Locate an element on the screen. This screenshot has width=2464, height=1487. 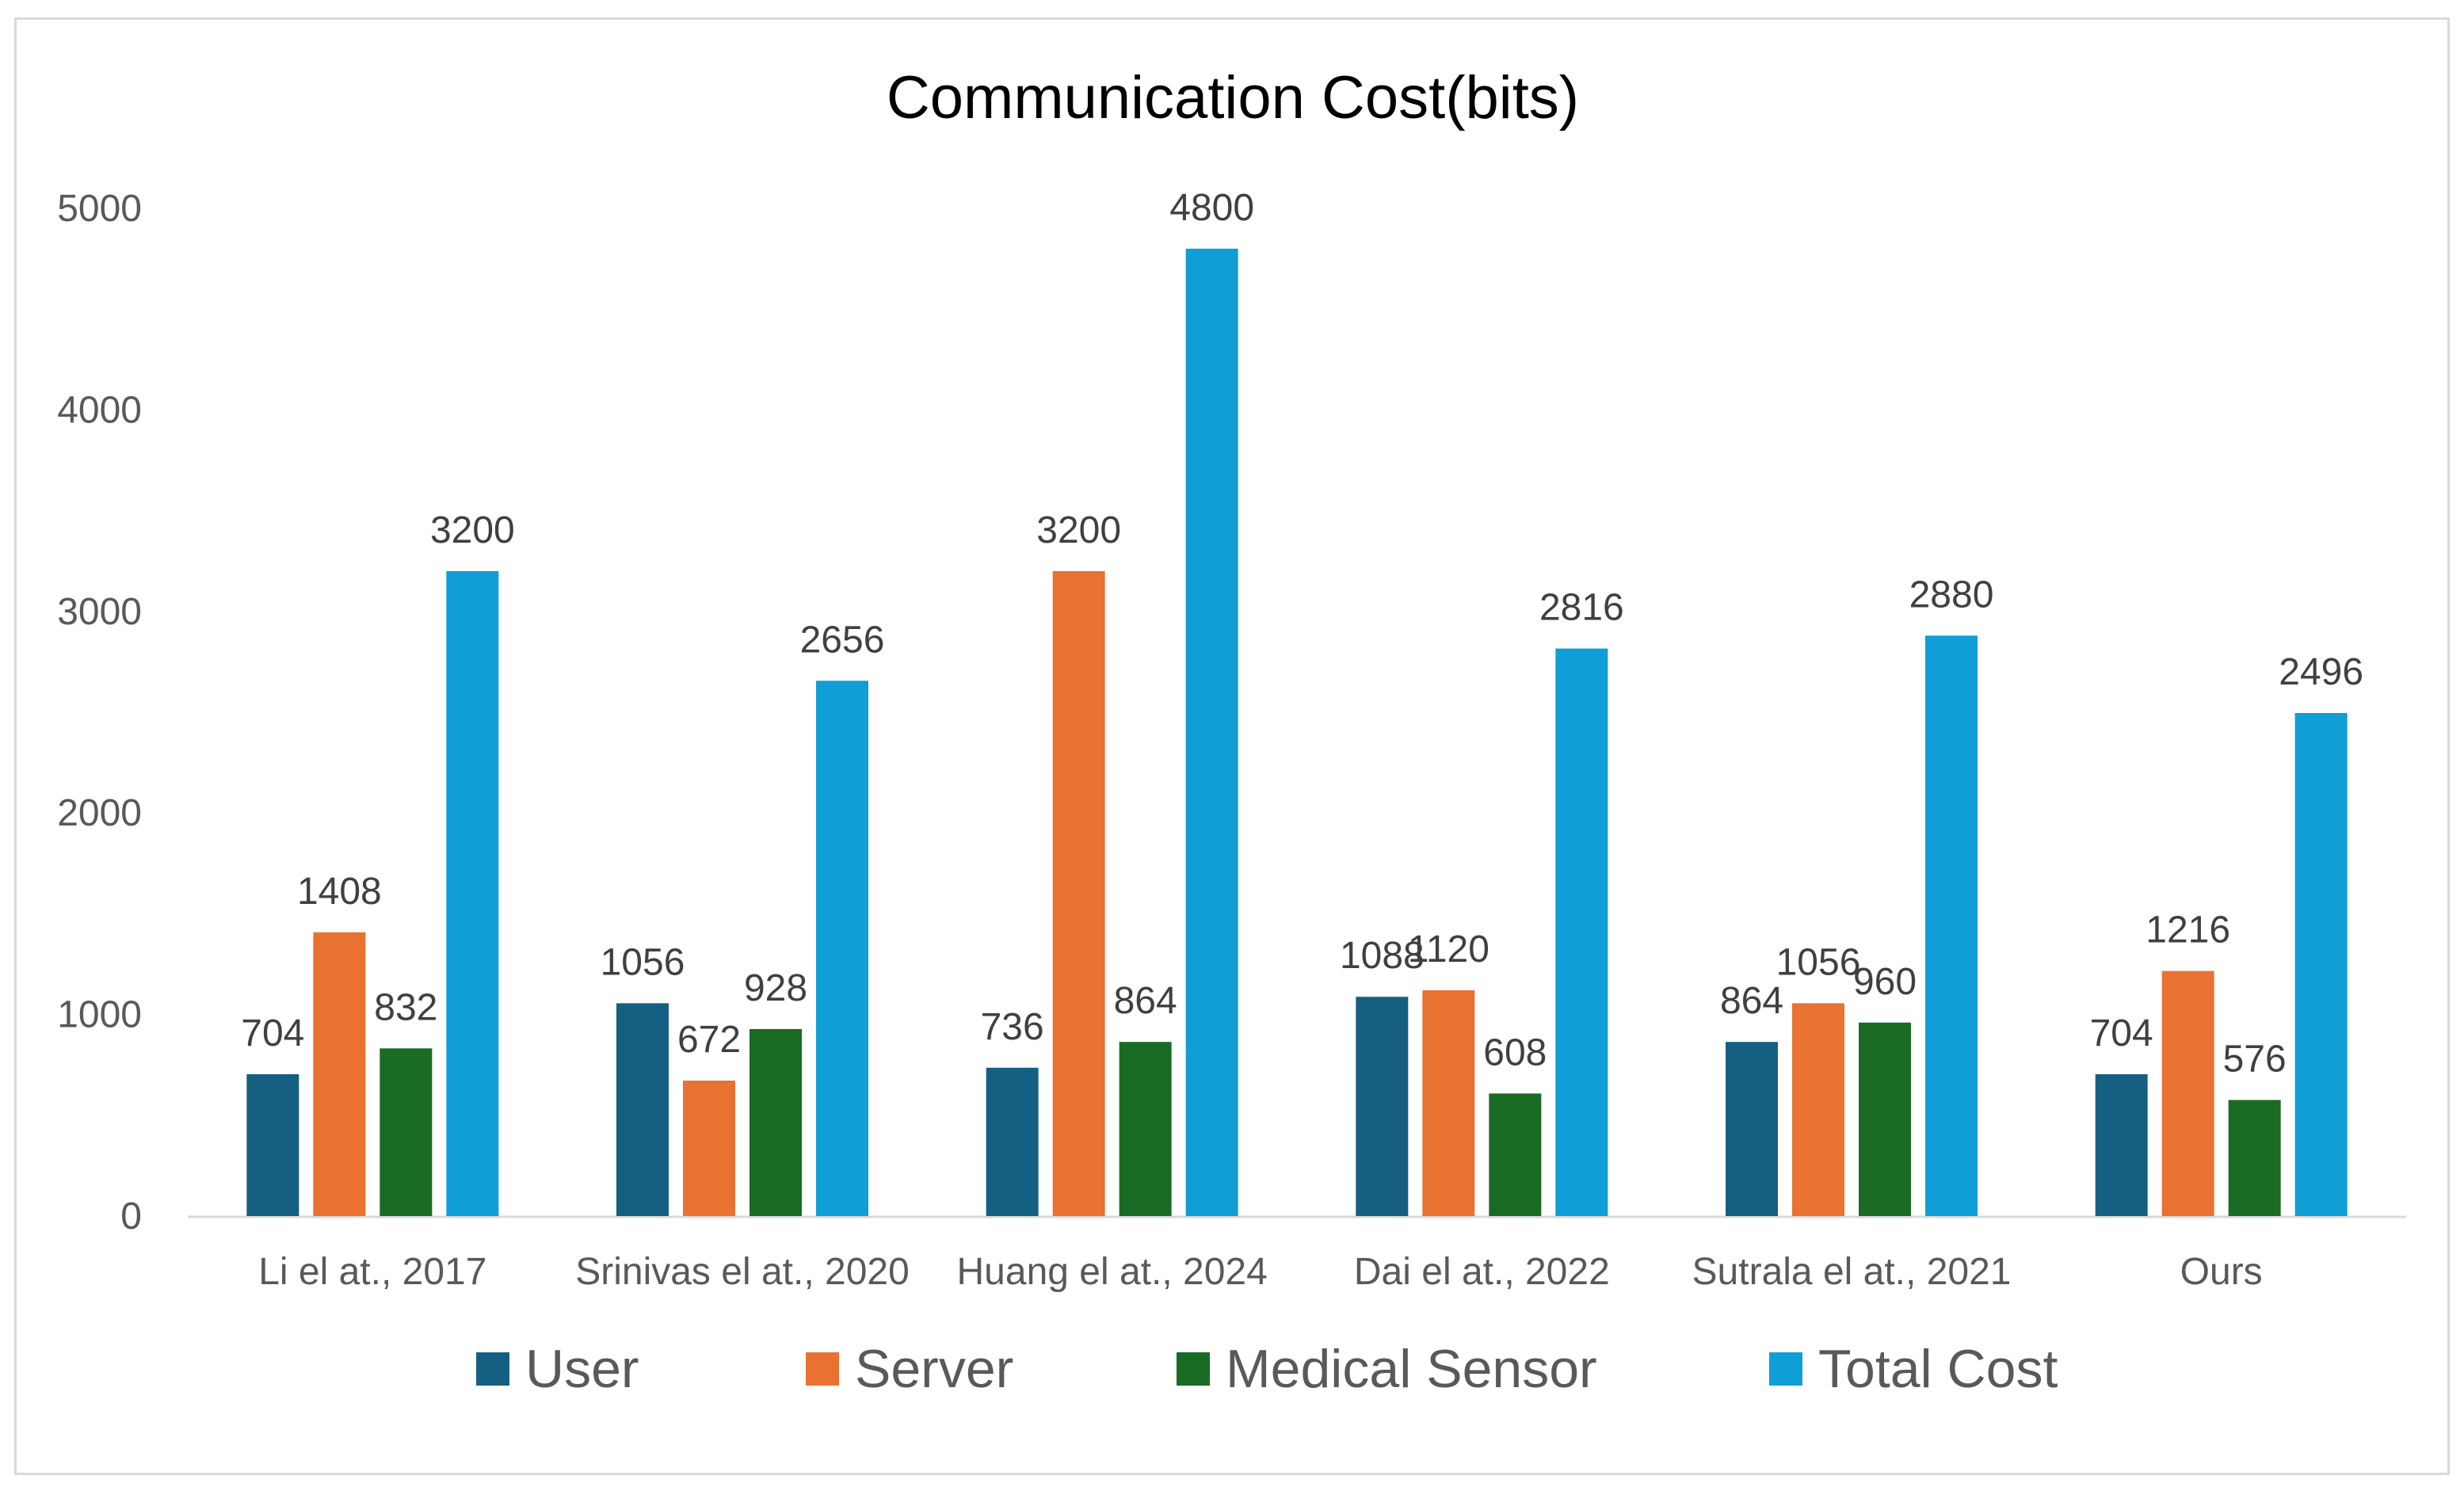
x-tick-label-dai-el-at-2022: Dai el at., 2022 is located at coordinates (1482, 1272).